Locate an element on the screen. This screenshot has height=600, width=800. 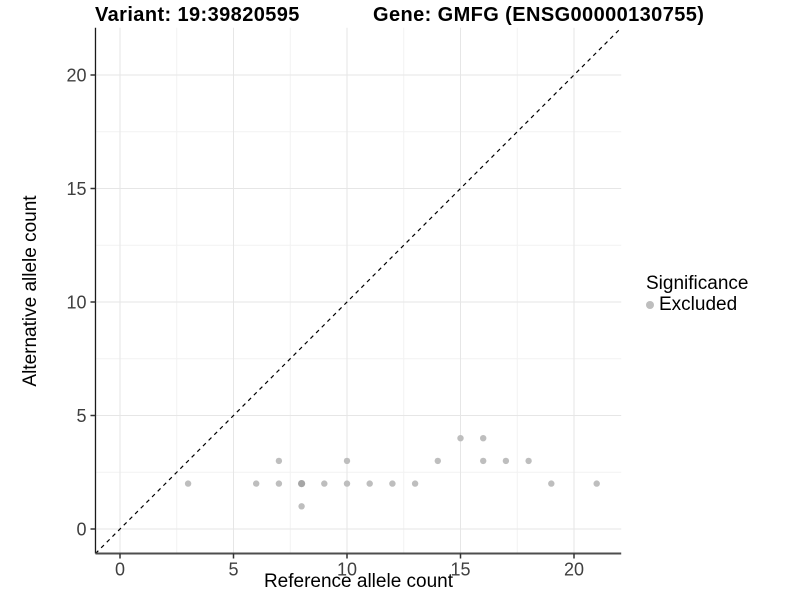
legend: Significance Excluded is located at coordinates (721, 294).